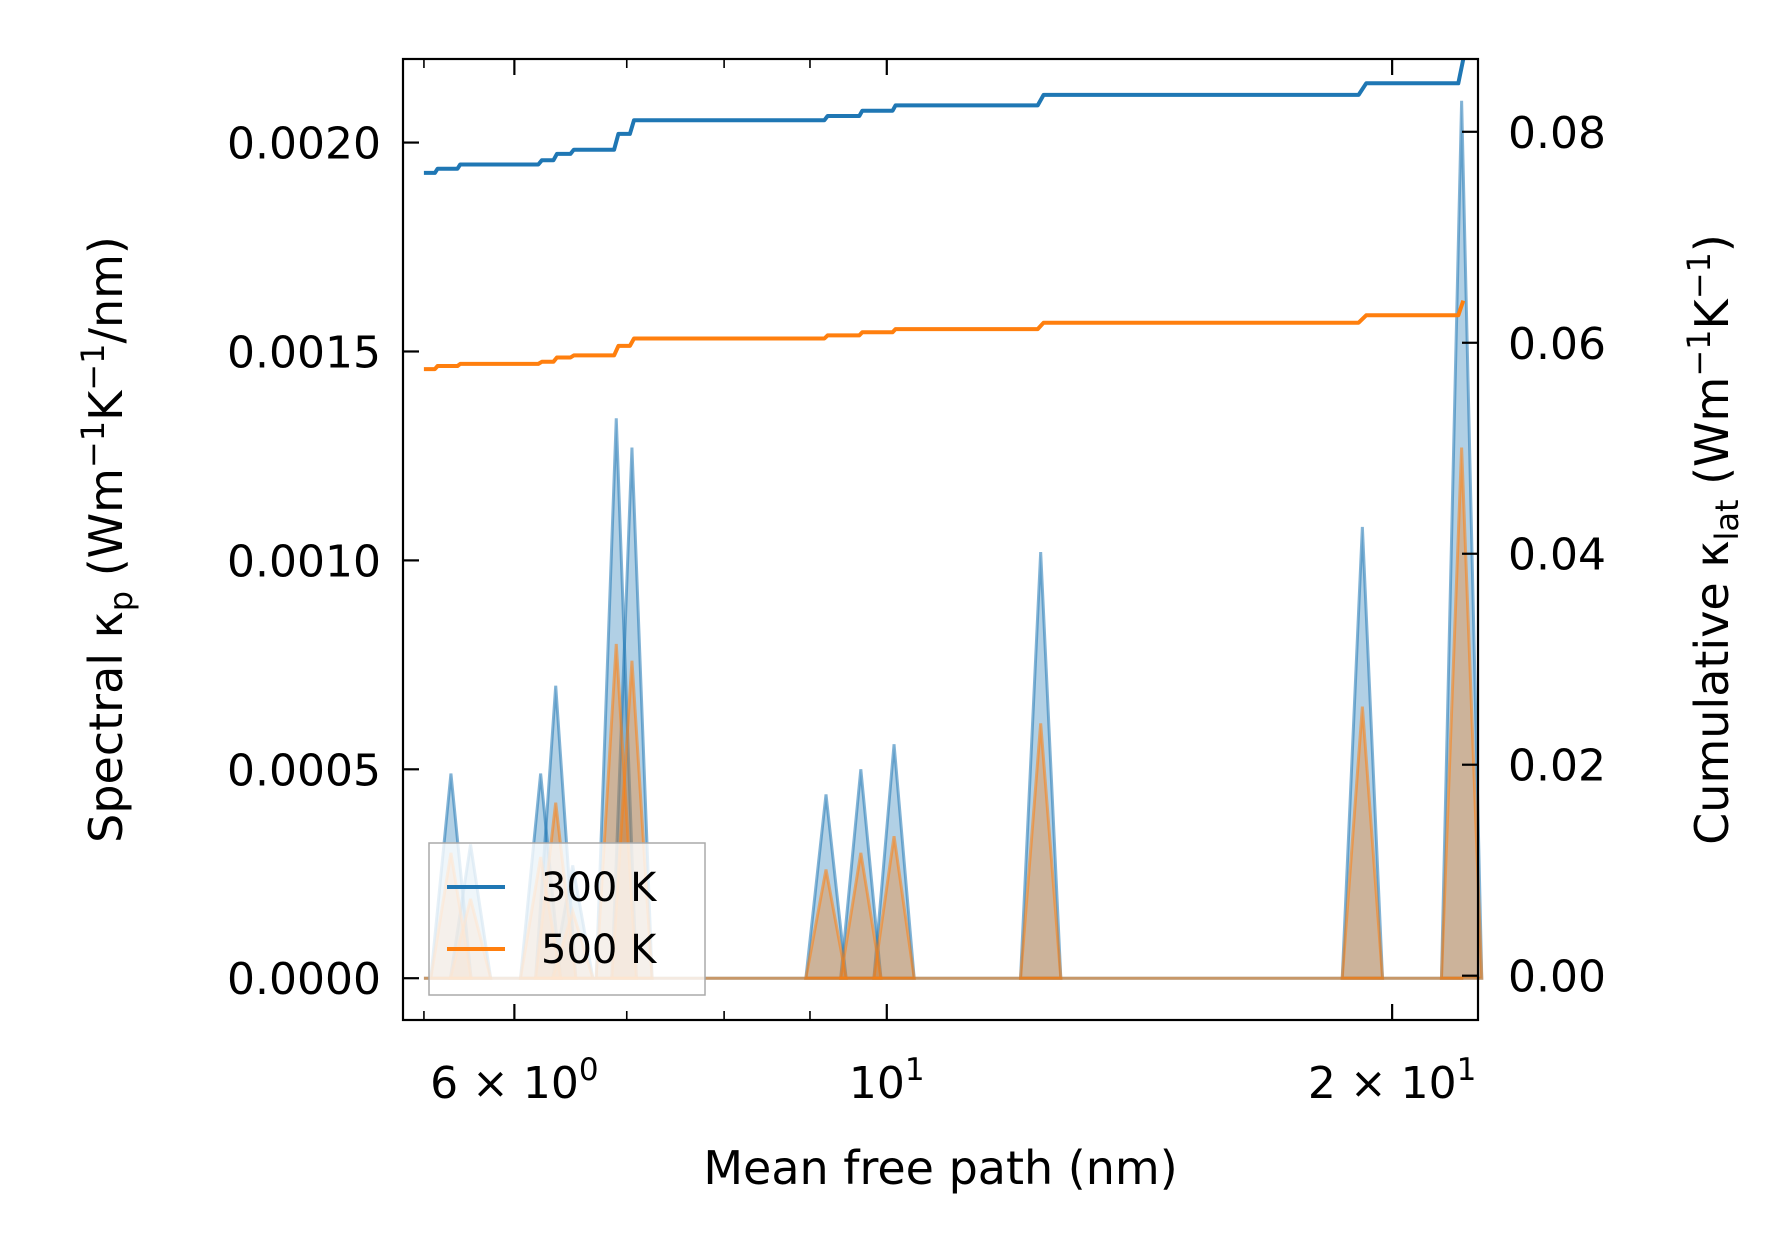 The height and width of the screenshot is (1253, 1790). Describe the element at coordinates (93, 367) in the screenshot. I see `left-y-axis-label-exp2: −1` at that location.